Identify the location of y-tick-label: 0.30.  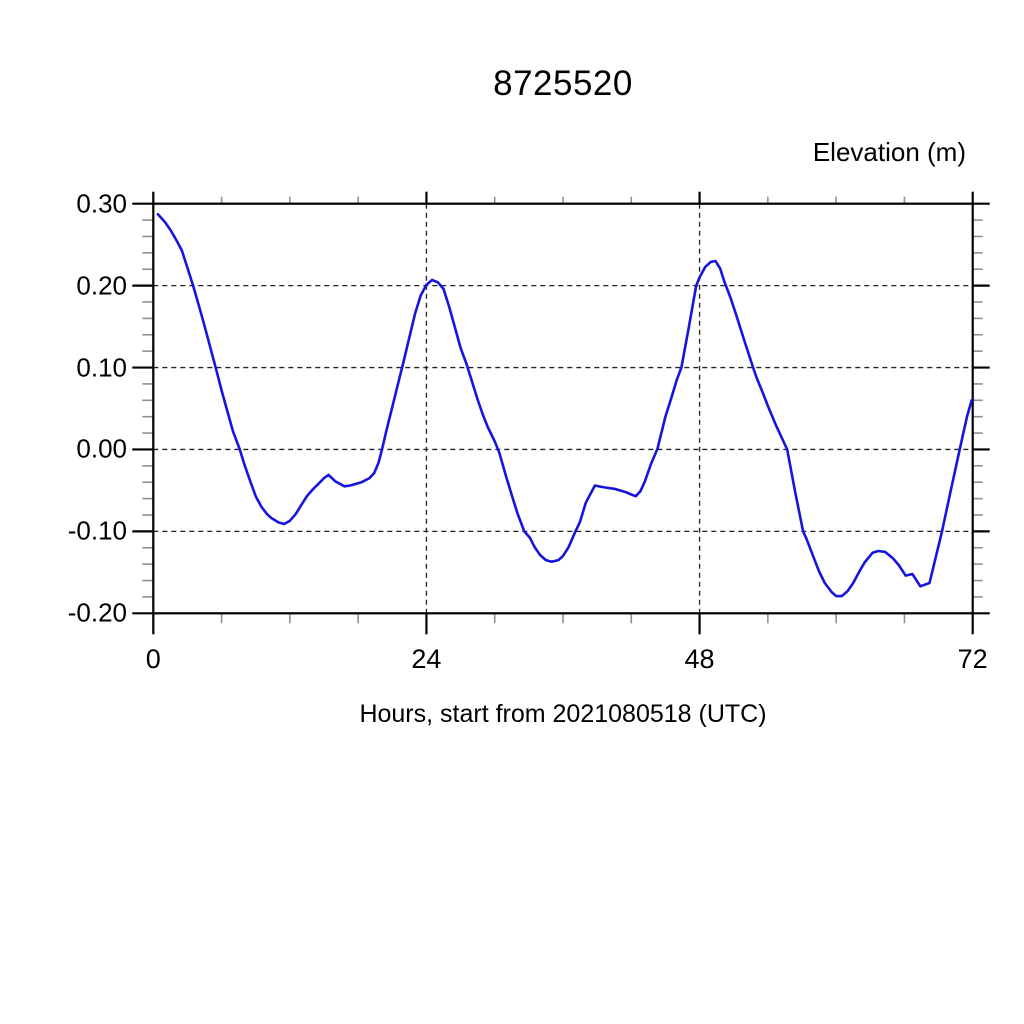
(101, 203).